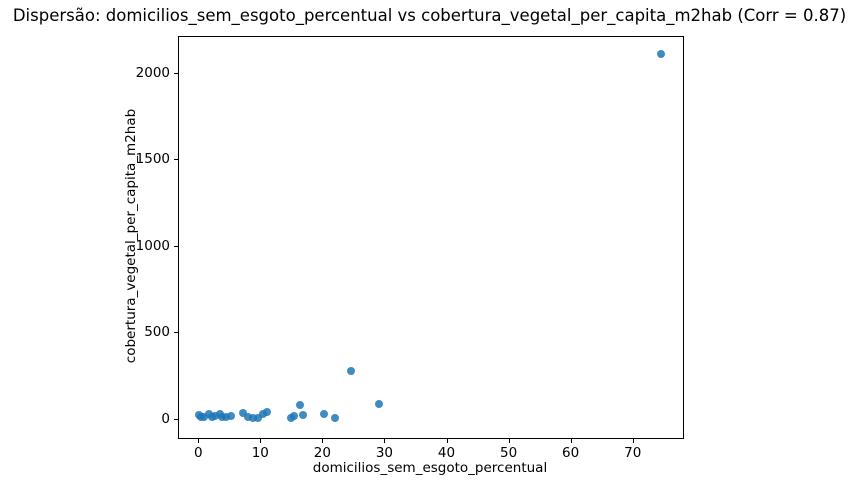 The width and height of the screenshot is (859, 490). I want to click on x-tick-label: 20, so click(322, 453).